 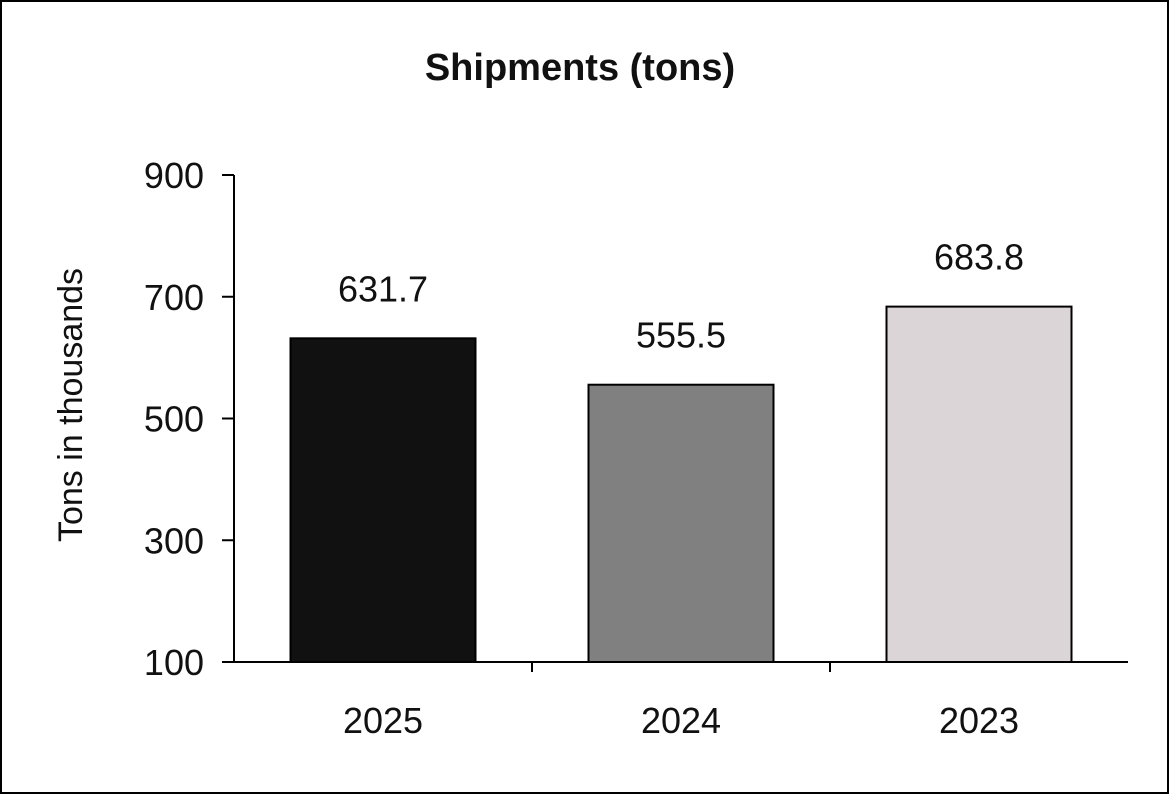 What do you see at coordinates (383, 288) in the screenshot?
I see `data-label: 631.7` at bounding box center [383, 288].